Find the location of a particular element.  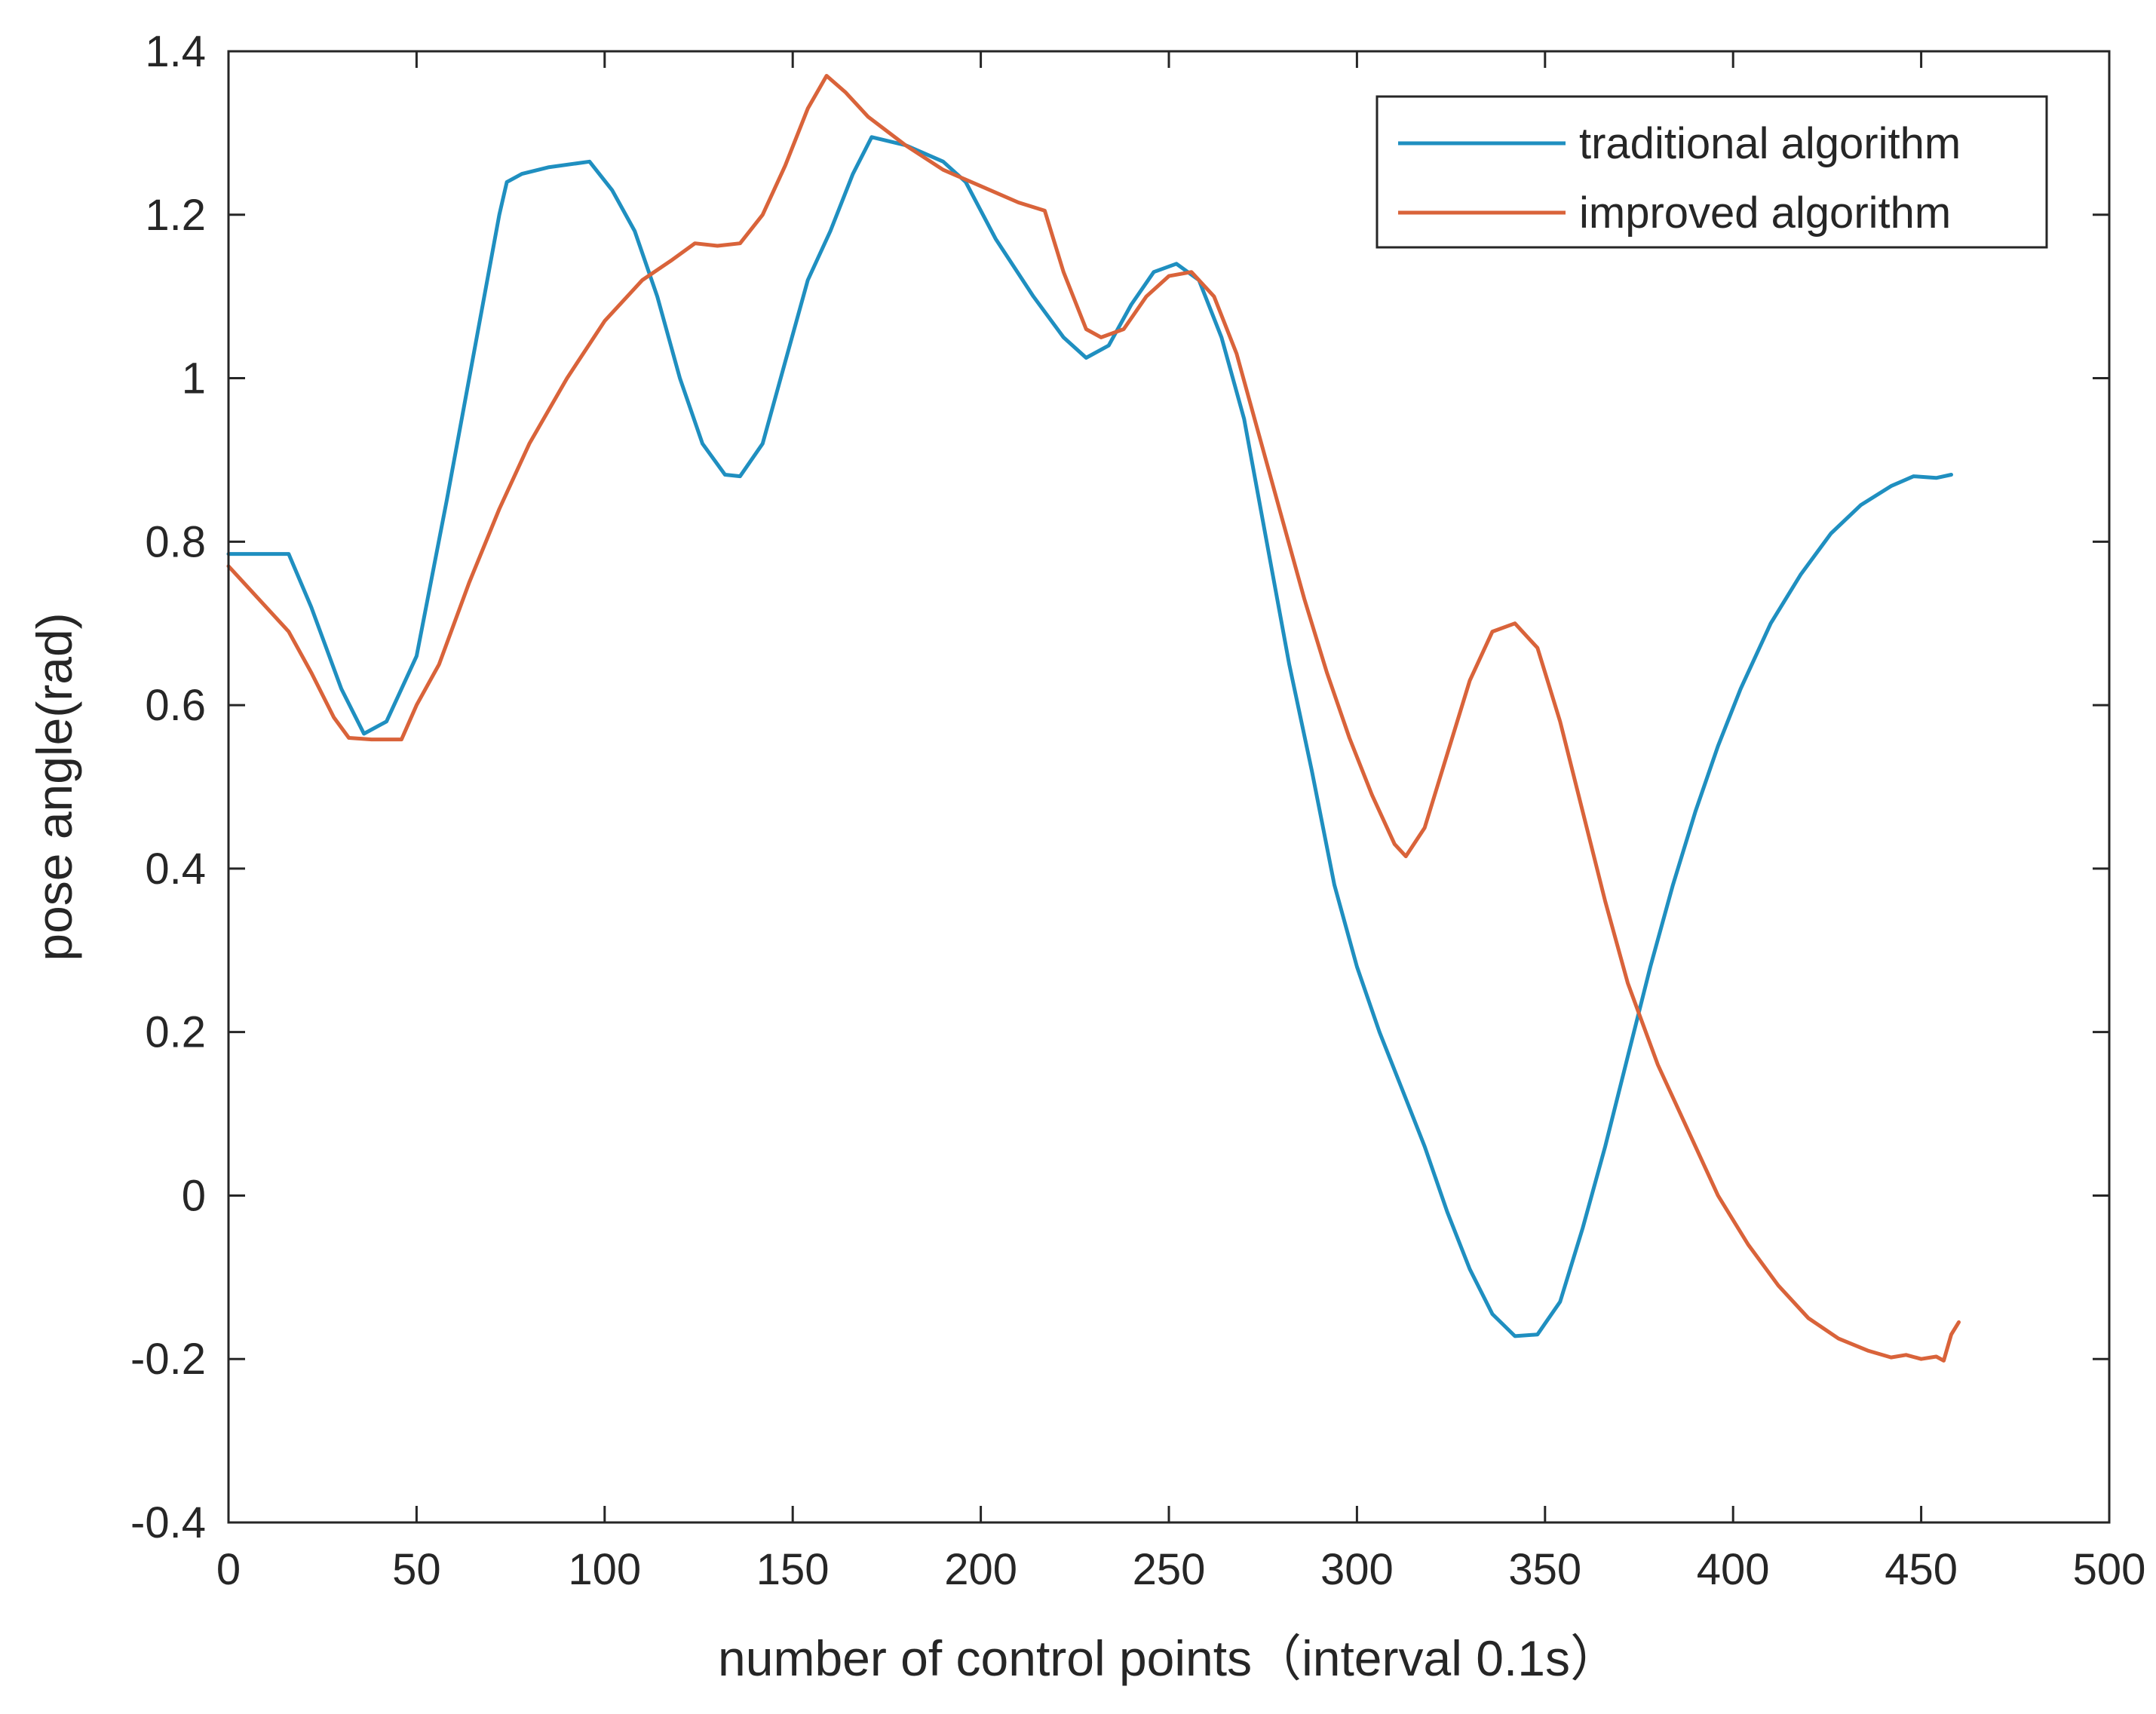

legend: traditional algorithm improved algorithm is located at coordinates (1712, 172).